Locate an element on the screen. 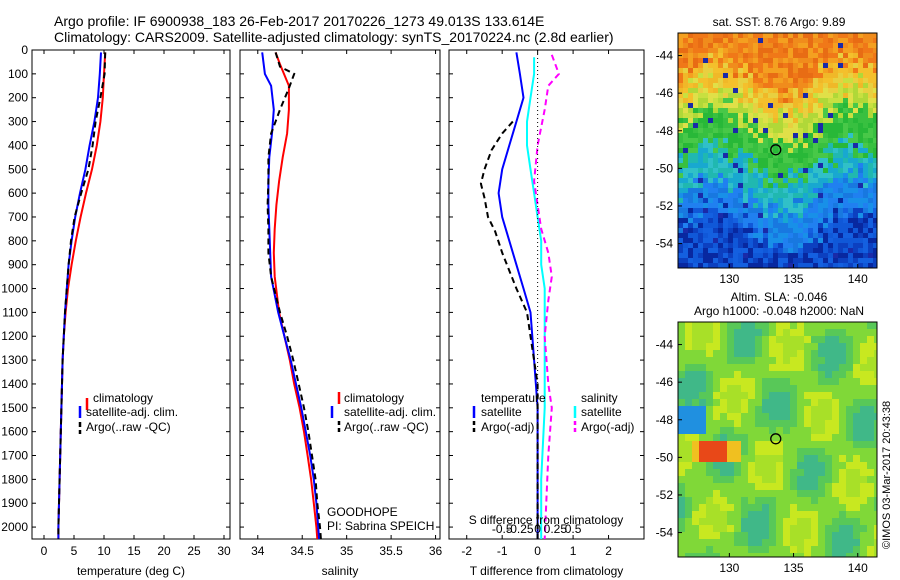 The width and height of the screenshot is (900, 580). y-tick-label: 700 is located at coordinates (18, 217).